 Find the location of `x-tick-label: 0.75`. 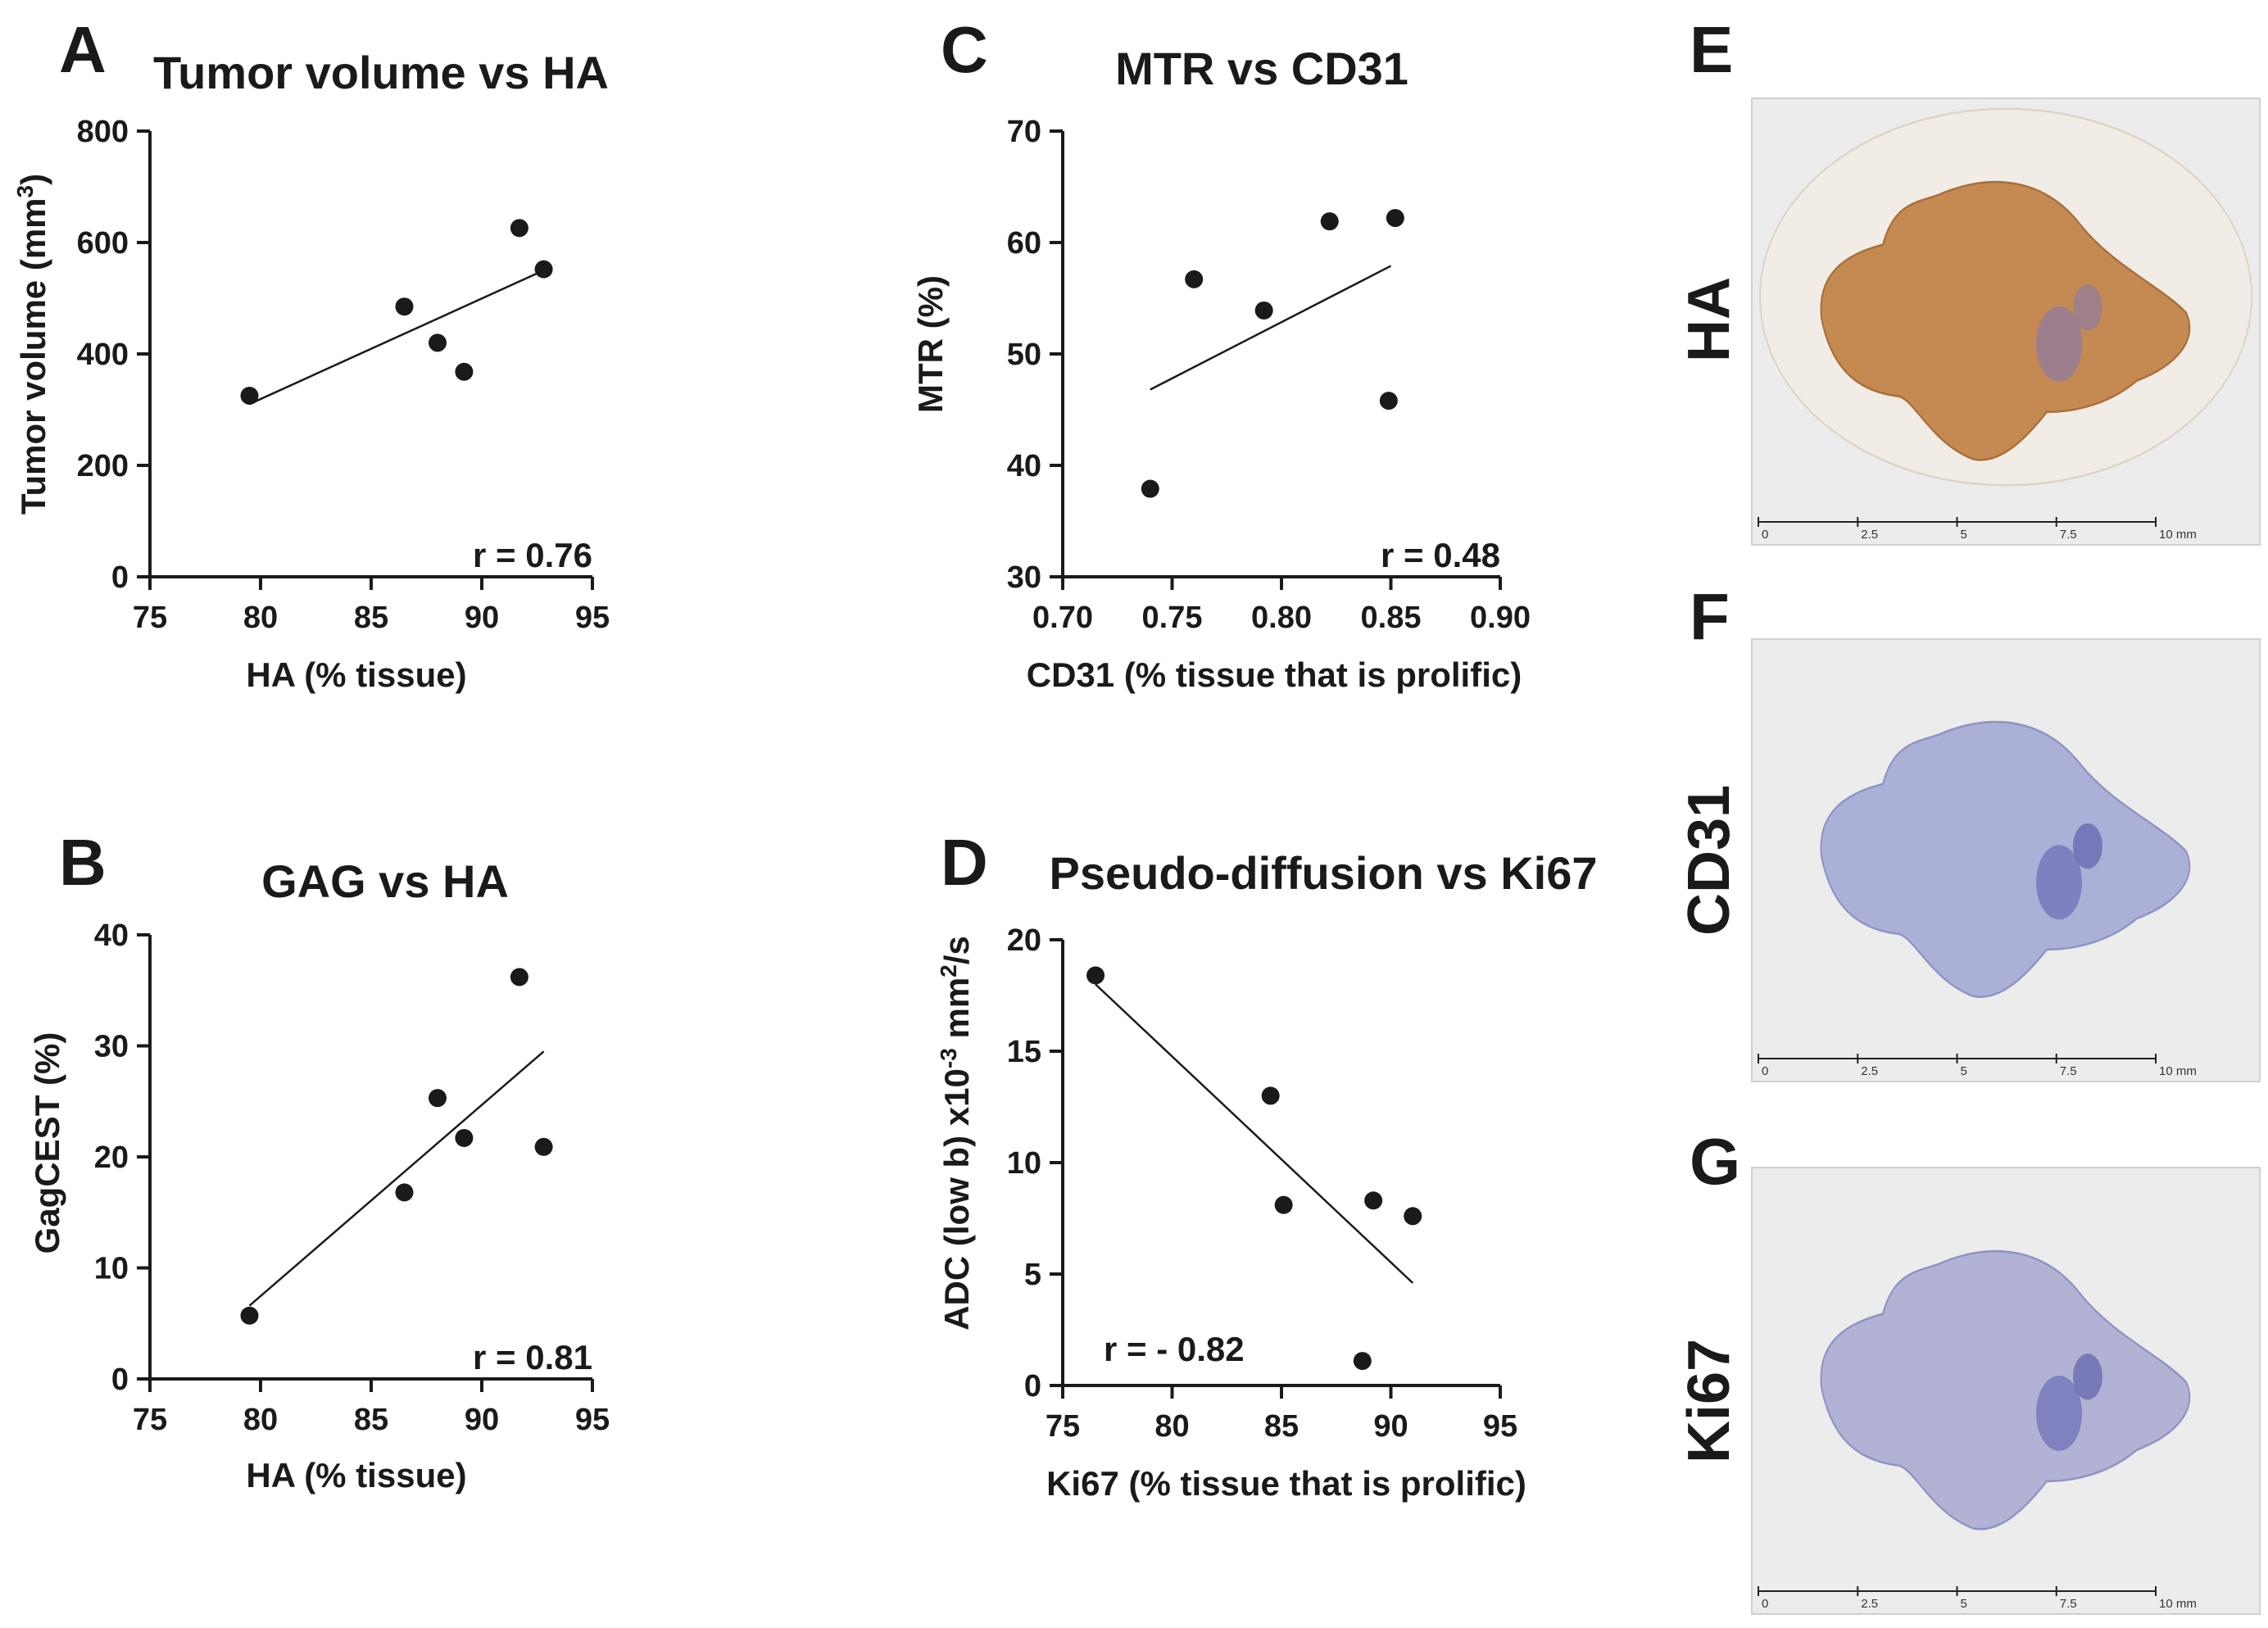

x-tick-label: 0.75 is located at coordinates (1172, 618).